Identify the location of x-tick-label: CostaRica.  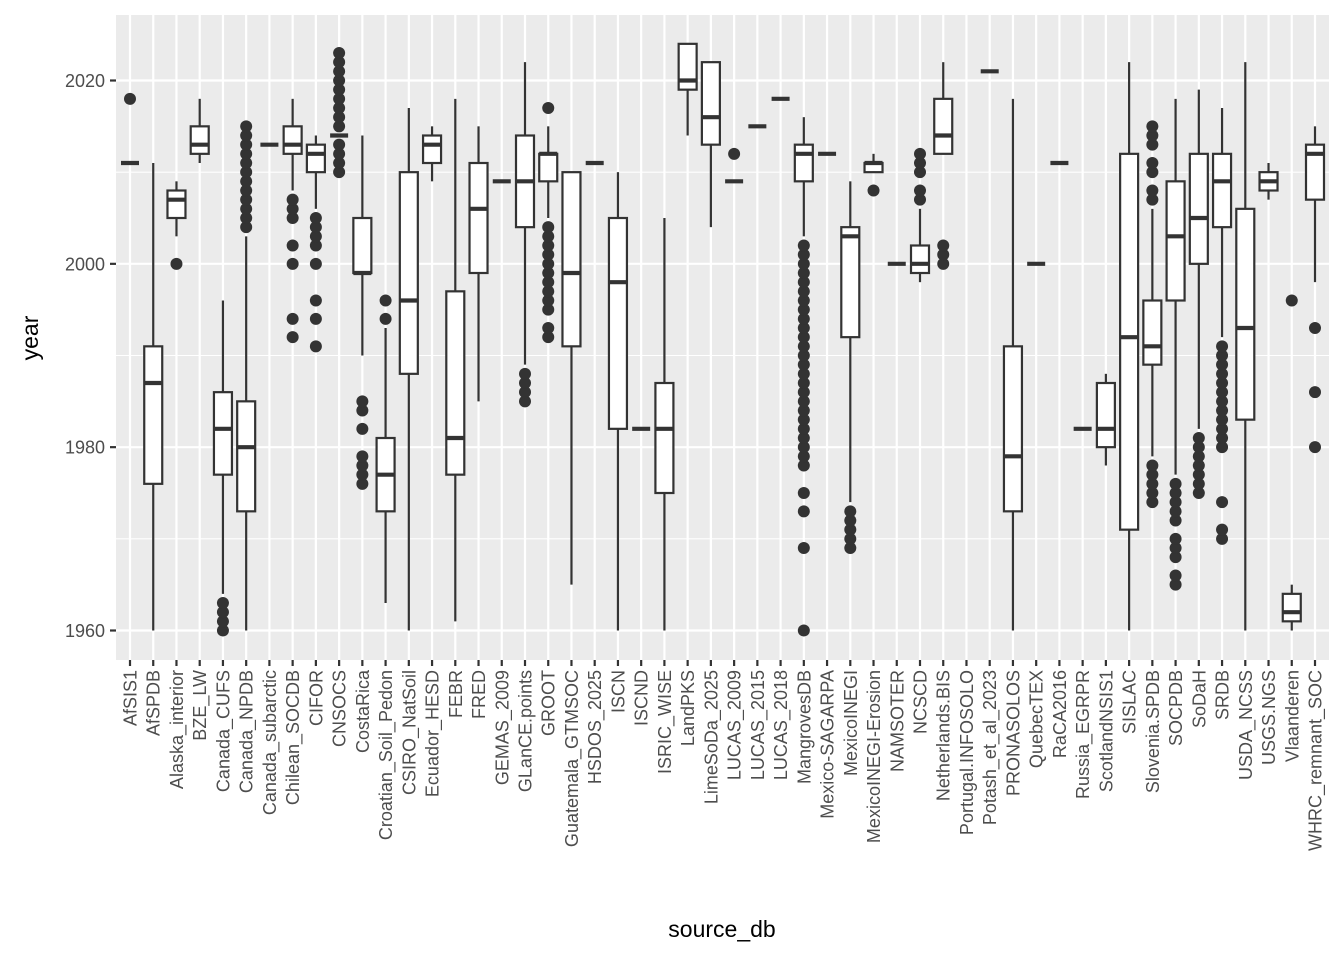
(363, 711).